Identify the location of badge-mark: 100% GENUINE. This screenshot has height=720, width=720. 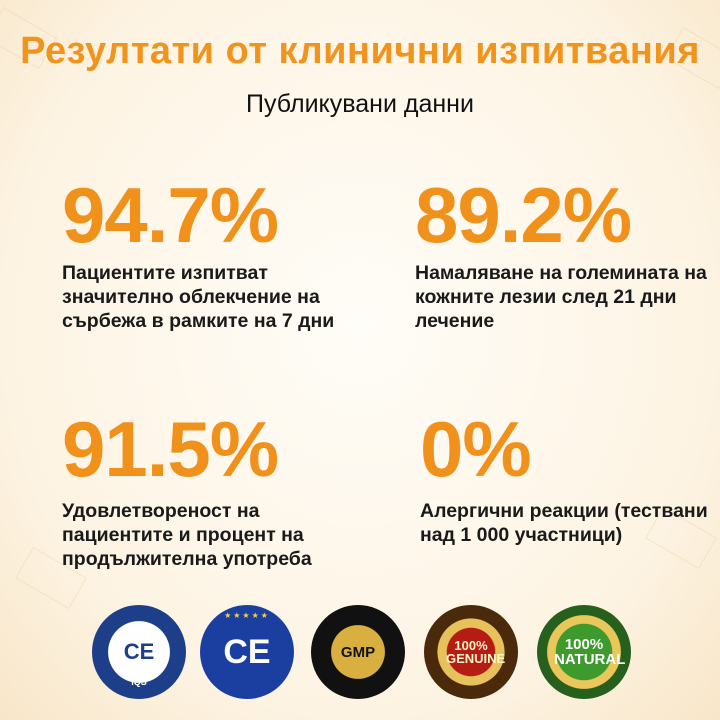
(476, 652).